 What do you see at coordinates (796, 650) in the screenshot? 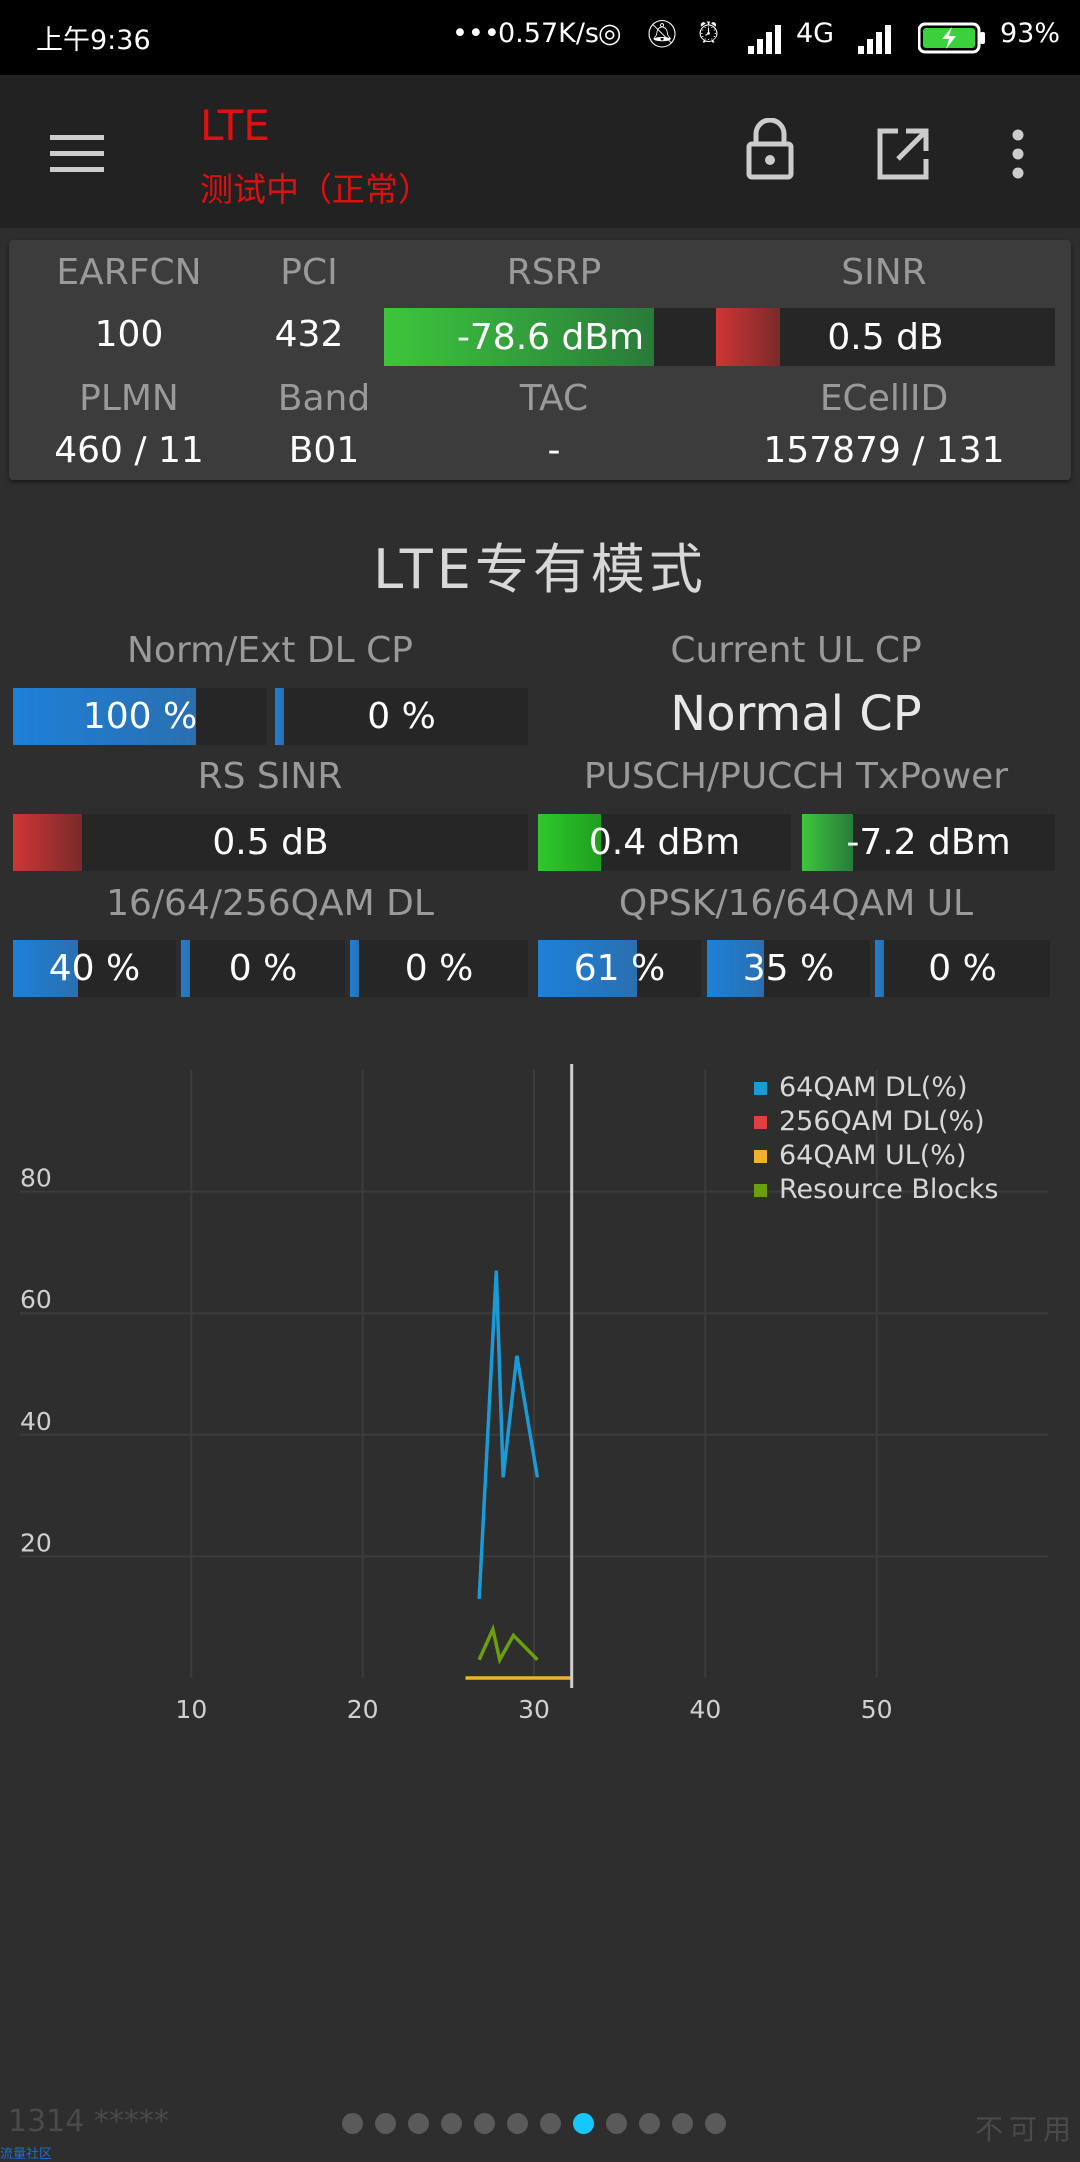
I see `ul-cp-label: Current UL CP` at bounding box center [796, 650].